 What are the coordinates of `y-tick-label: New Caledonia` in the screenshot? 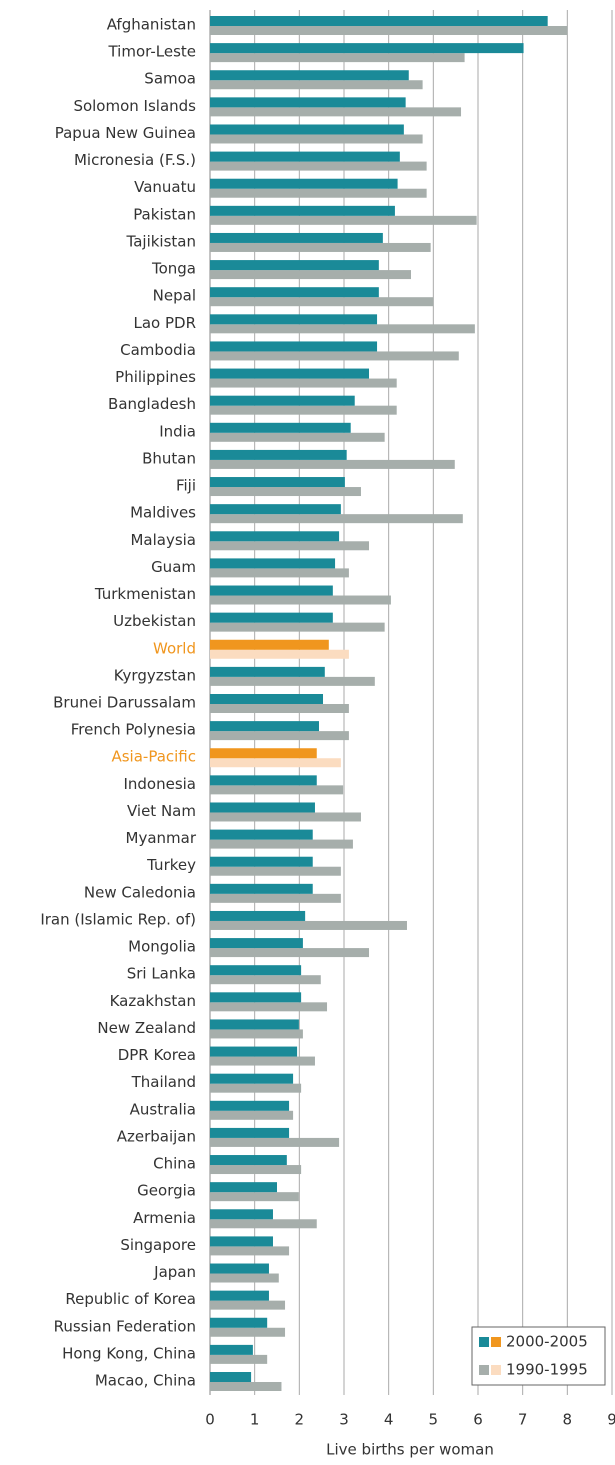 It's located at (140, 892).